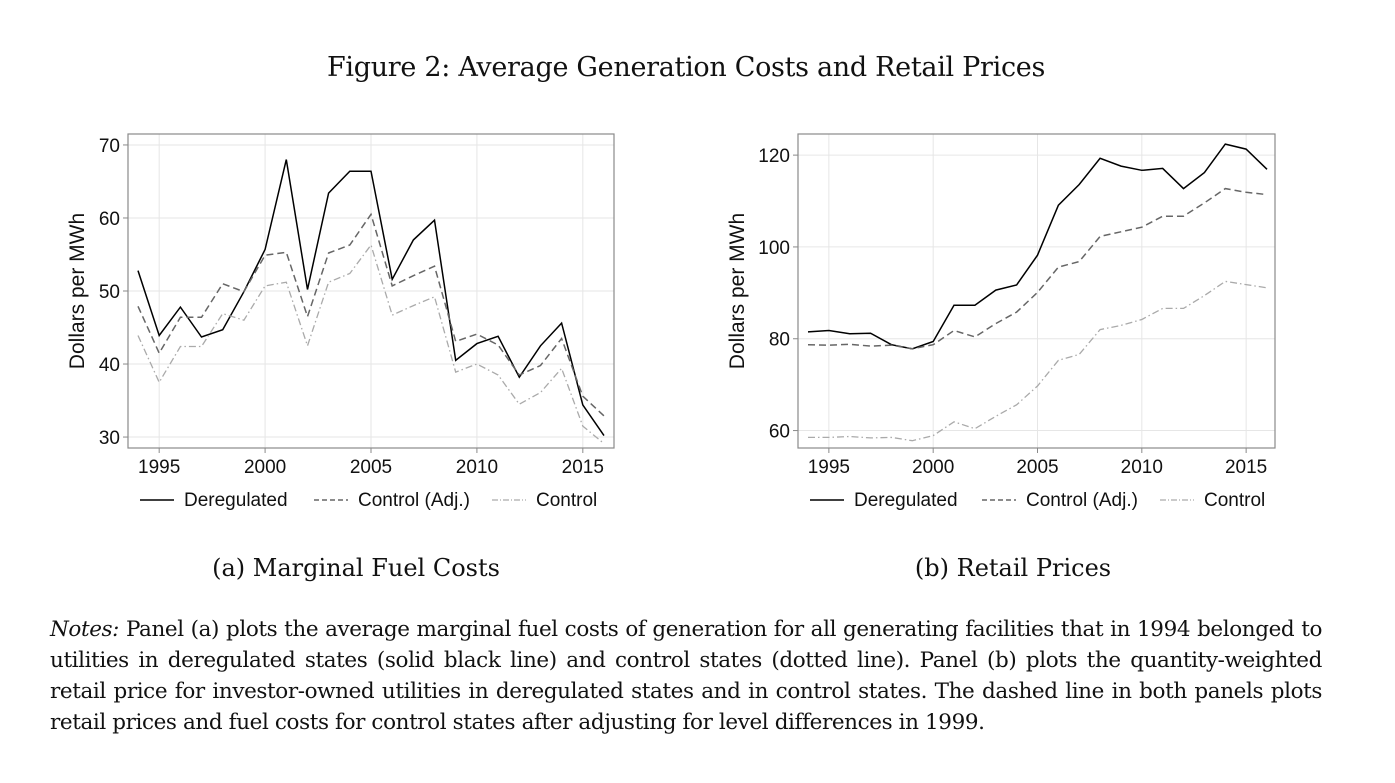  Describe the element at coordinates (109, 438) in the screenshot. I see `y-tick-label: 30` at that location.